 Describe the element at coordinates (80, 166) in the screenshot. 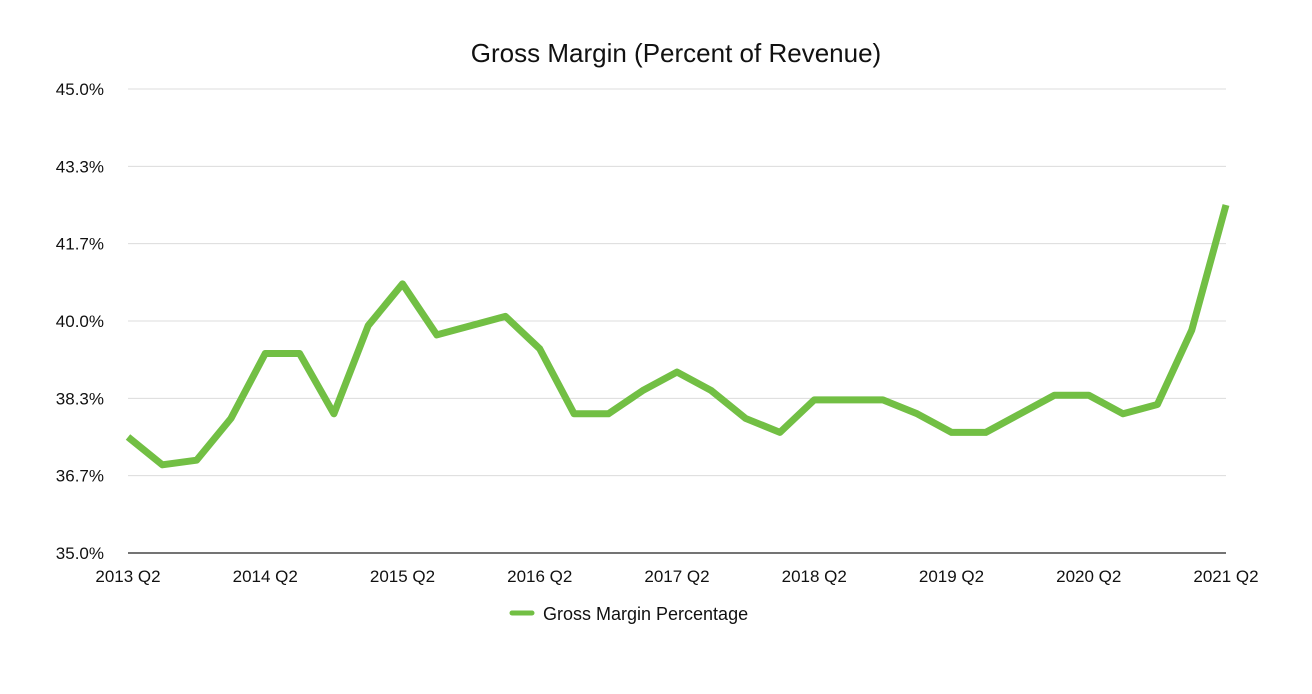

I see `y-tick-label: 43.3%` at that location.